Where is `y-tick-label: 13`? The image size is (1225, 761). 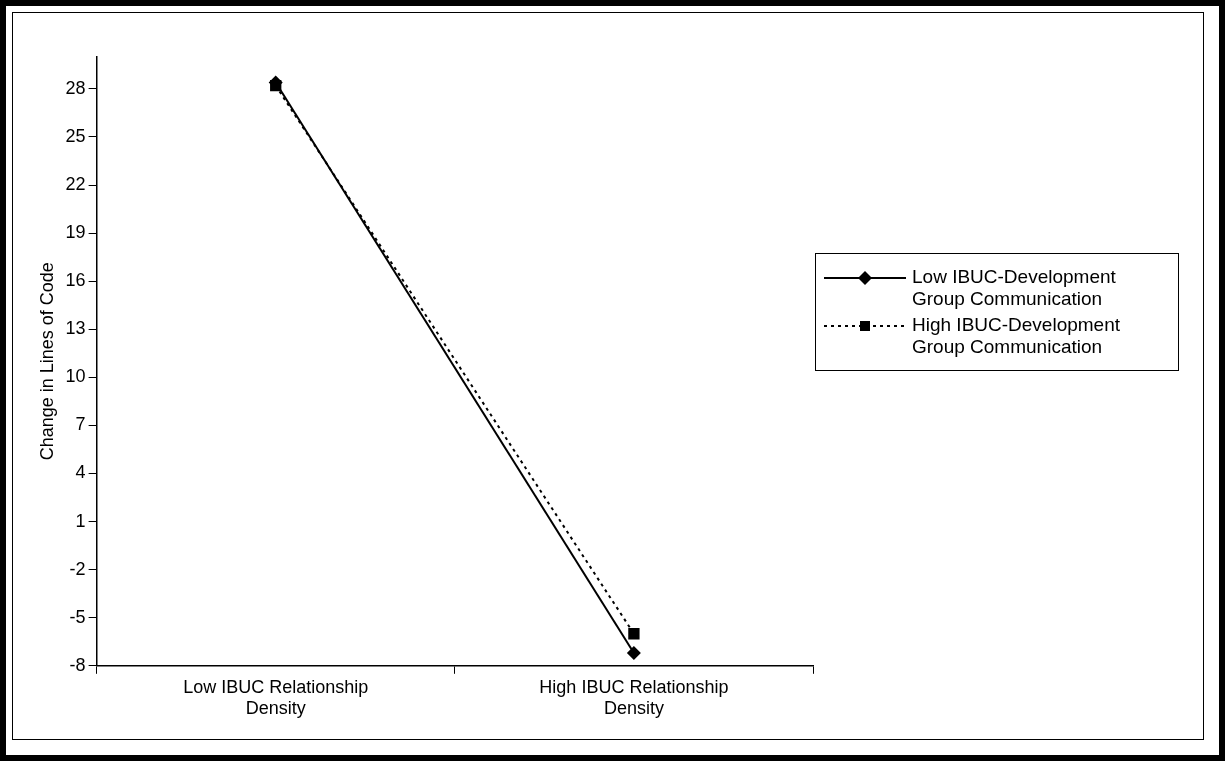 y-tick-label: 13 is located at coordinates (75, 328).